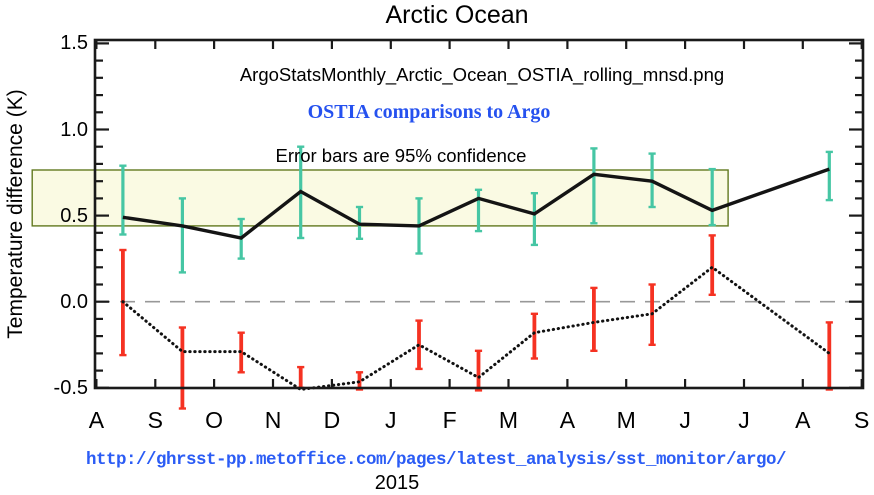 The width and height of the screenshot is (874, 495). Describe the element at coordinates (214, 420) in the screenshot. I see `x-tick-label-2-O: O` at that location.